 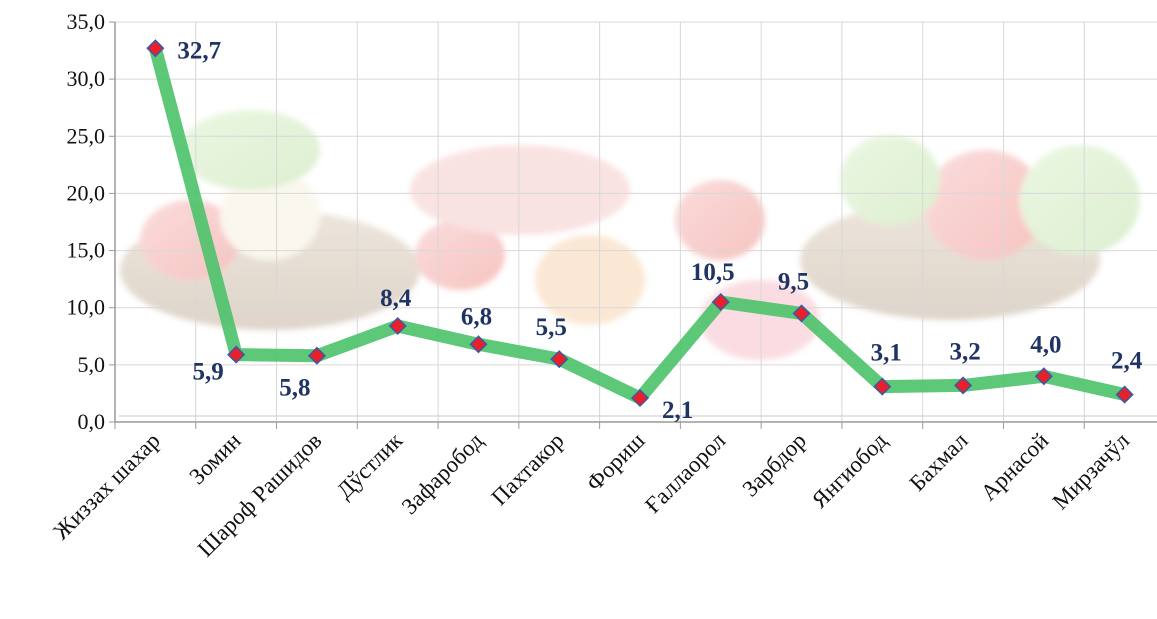 I want to click on data-value-label: 3,1, so click(x=886, y=353).